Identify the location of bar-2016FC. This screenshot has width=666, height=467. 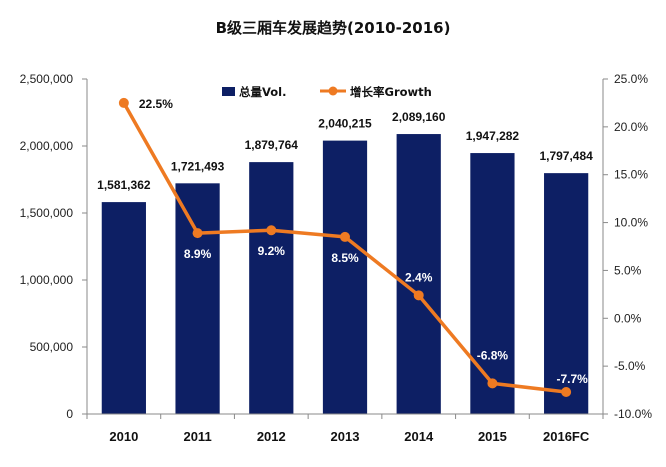
(566, 293).